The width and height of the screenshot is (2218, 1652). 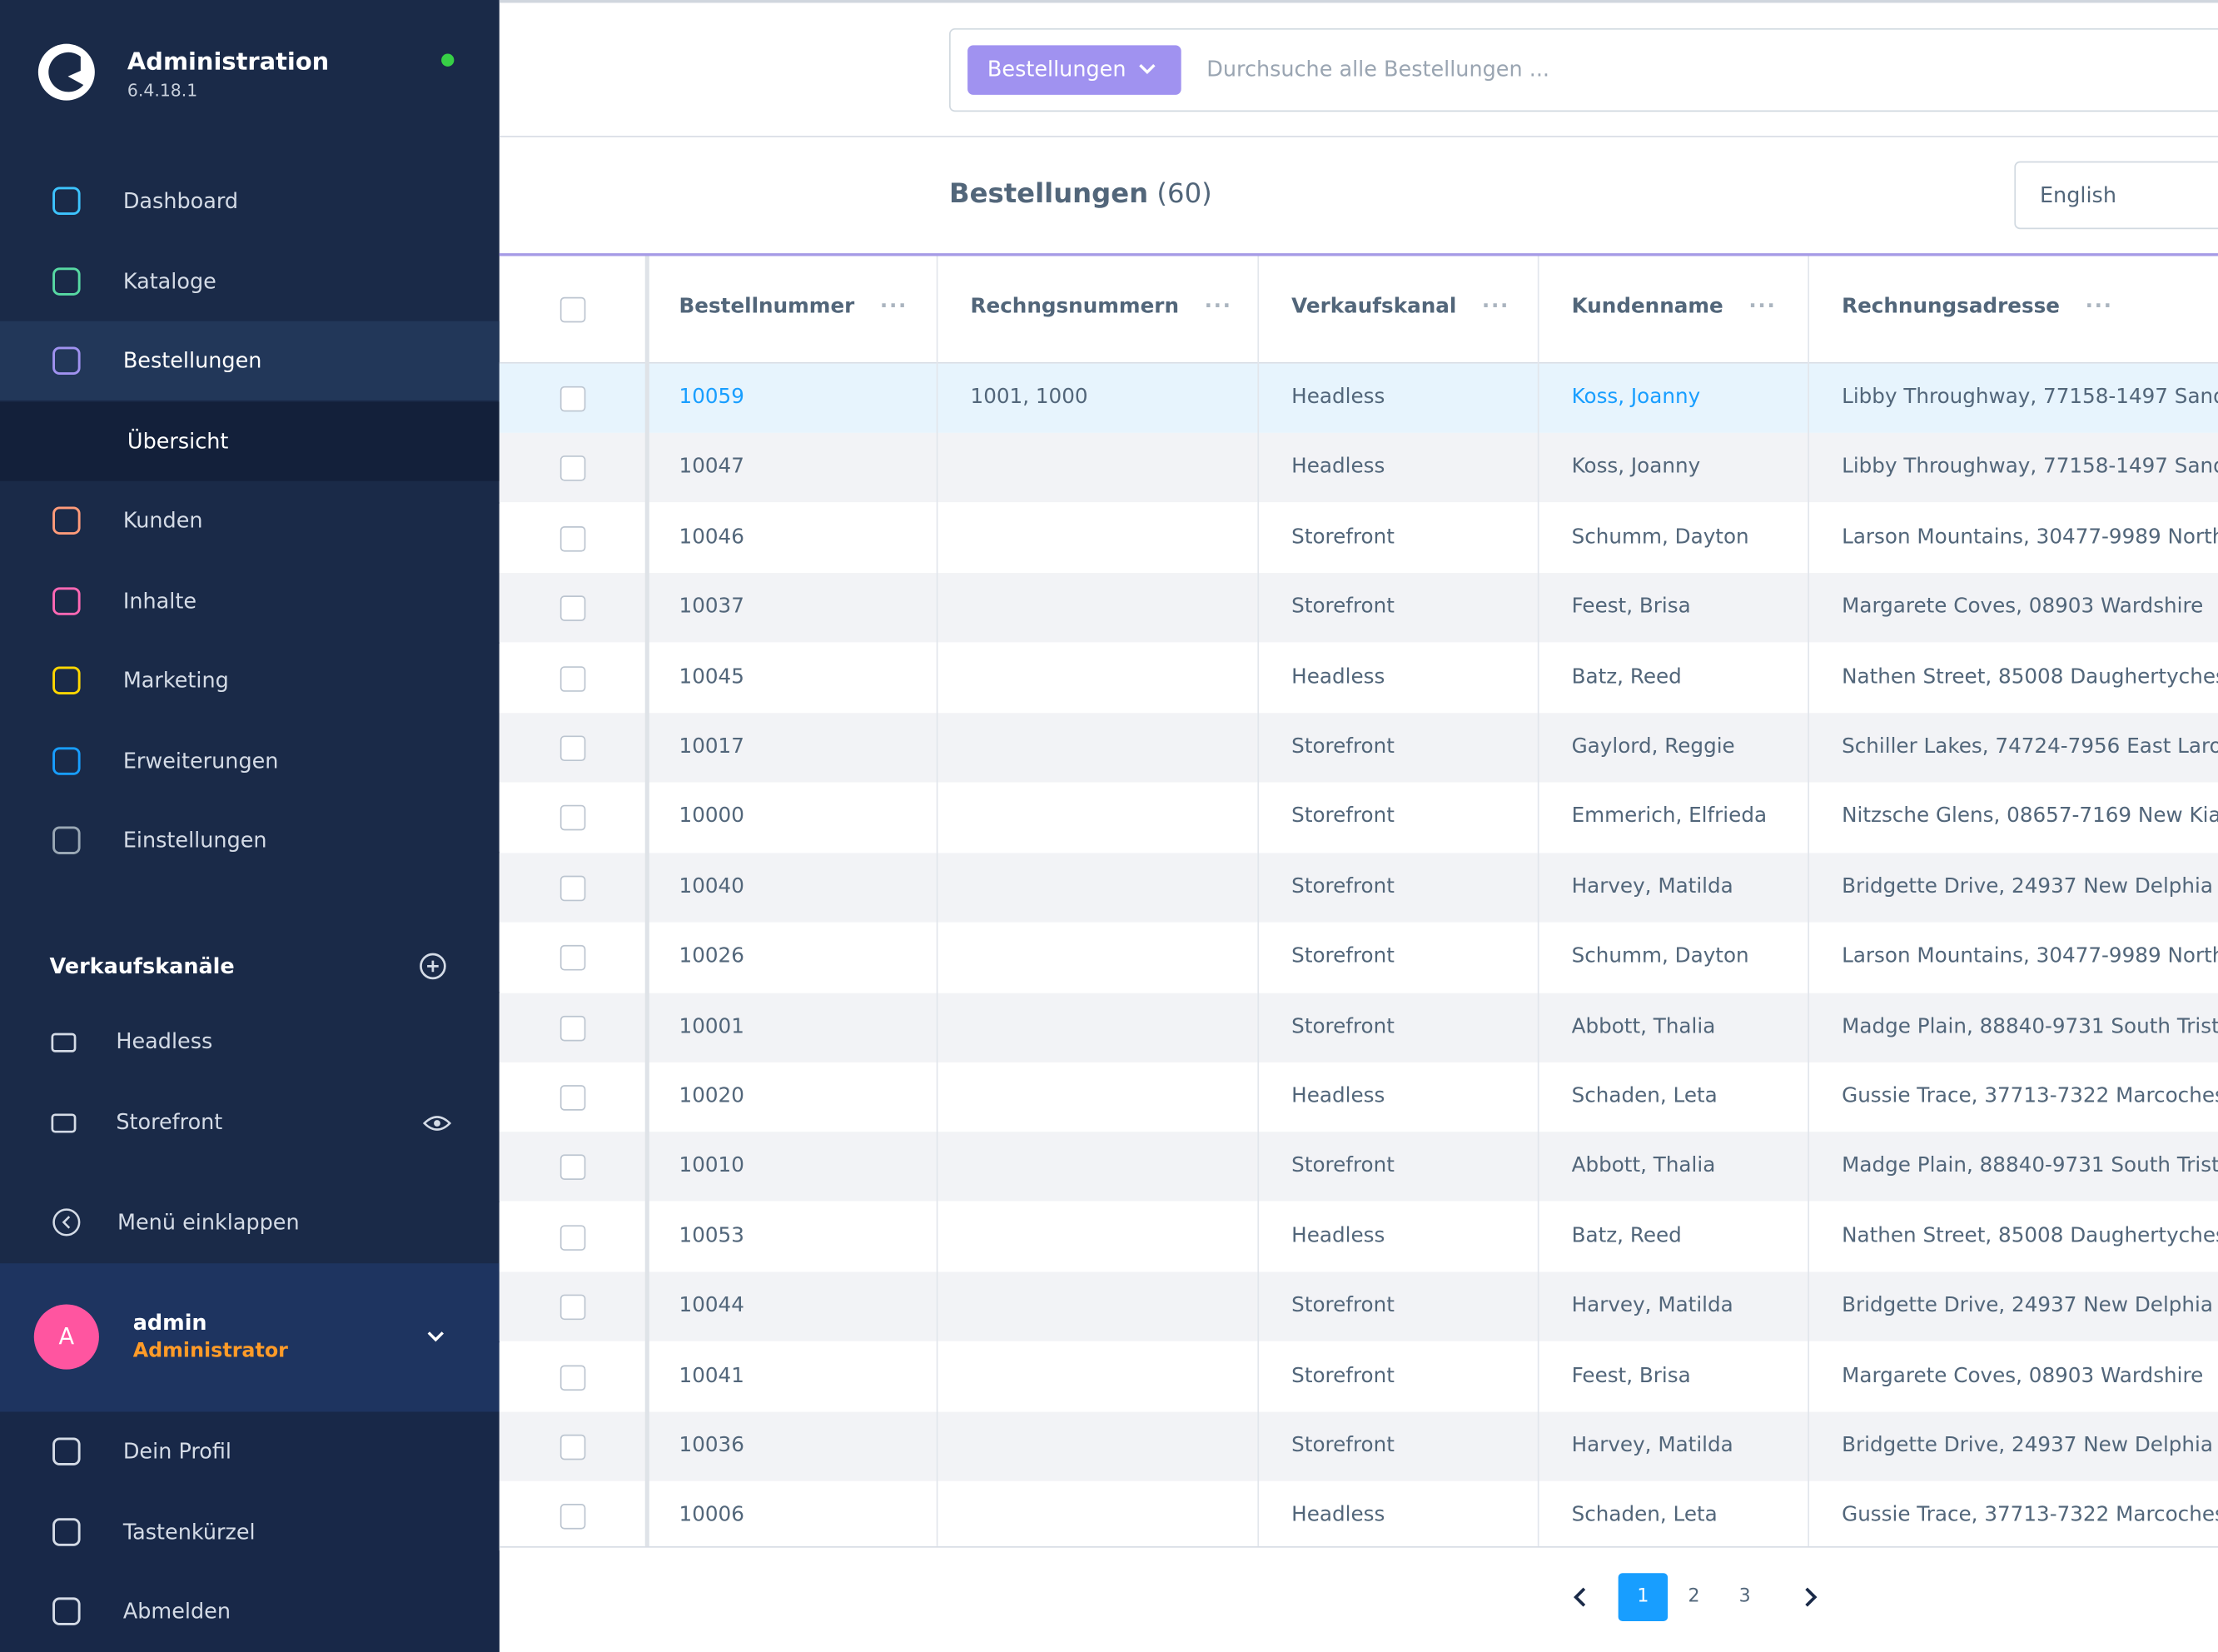 I want to click on user-menu-item: Dein Profil, so click(x=250, y=1452).